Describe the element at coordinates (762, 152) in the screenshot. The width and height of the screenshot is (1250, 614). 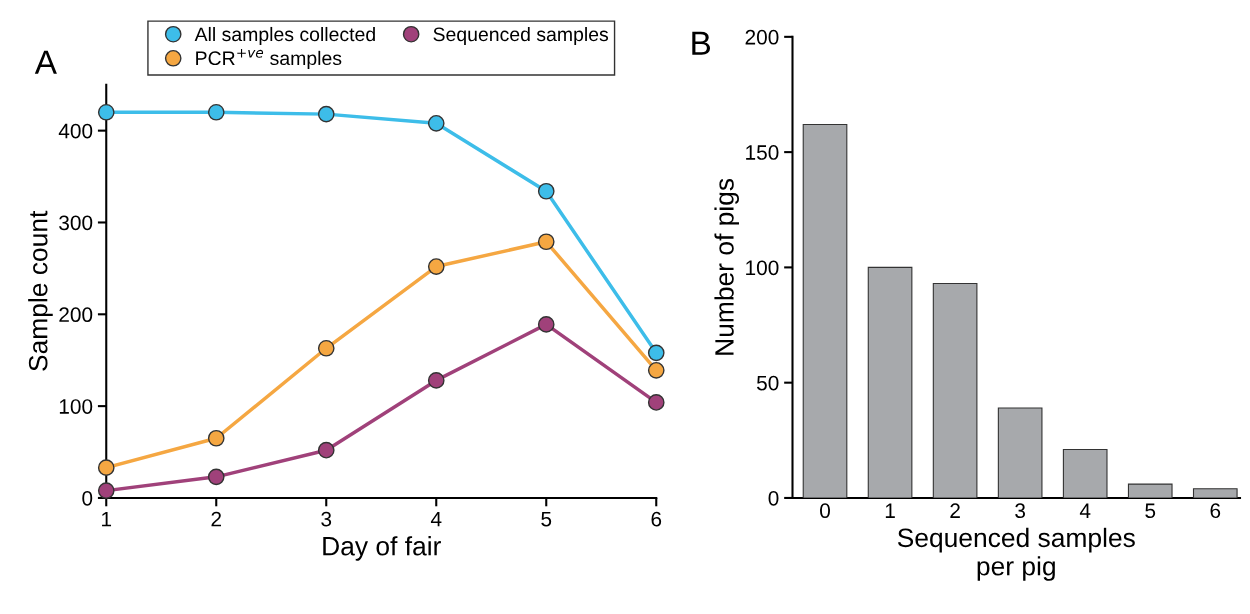
I see `y-tick-label: 150` at that location.